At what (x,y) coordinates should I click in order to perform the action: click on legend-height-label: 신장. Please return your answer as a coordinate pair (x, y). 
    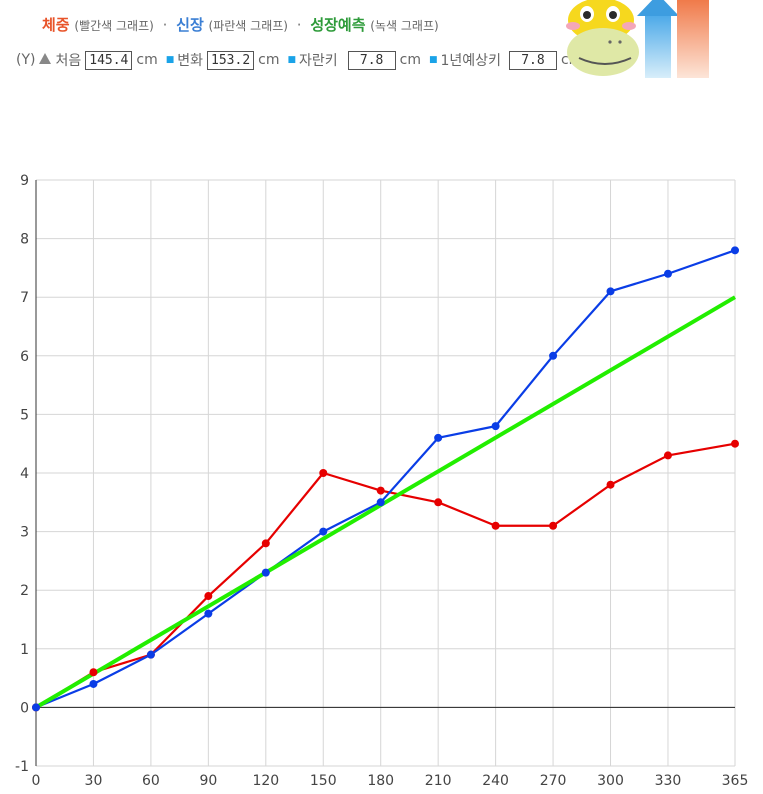
    Looking at the image, I should click on (190, 25).